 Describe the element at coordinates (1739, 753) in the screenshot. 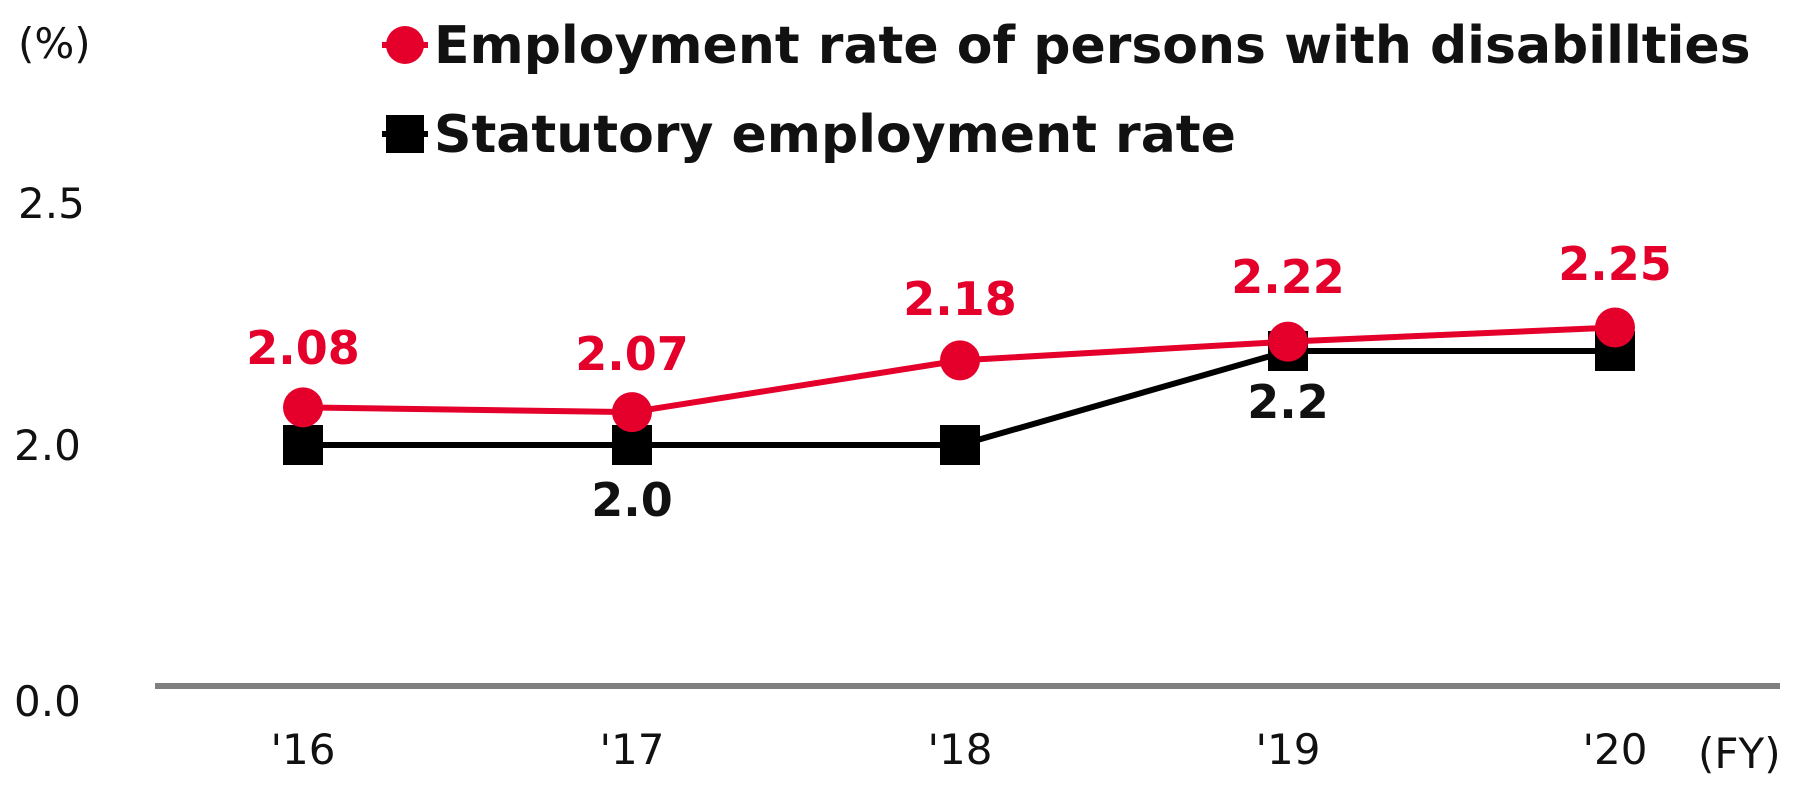

I see `x-unit-label: (FY)` at that location.